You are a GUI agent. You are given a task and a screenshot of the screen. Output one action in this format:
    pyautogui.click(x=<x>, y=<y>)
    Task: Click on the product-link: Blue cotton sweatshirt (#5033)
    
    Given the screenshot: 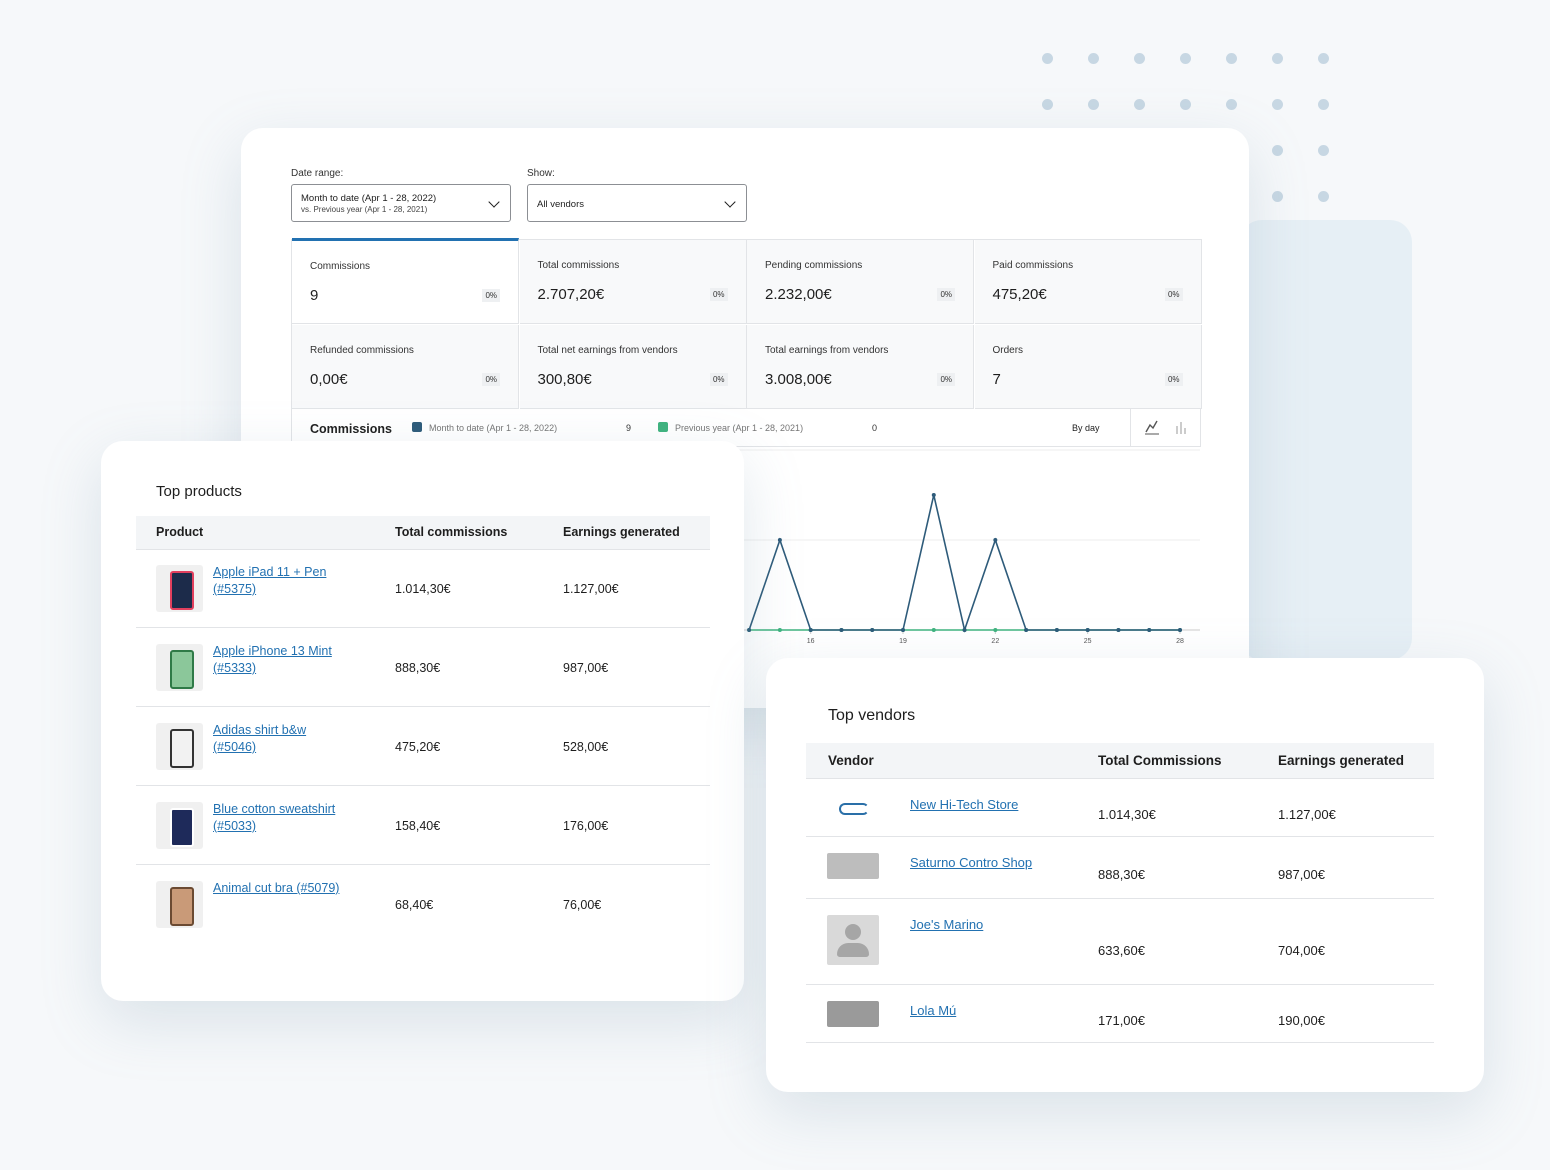 What is the action you would take?
    pyautogui.click(x=274, y=817)
    